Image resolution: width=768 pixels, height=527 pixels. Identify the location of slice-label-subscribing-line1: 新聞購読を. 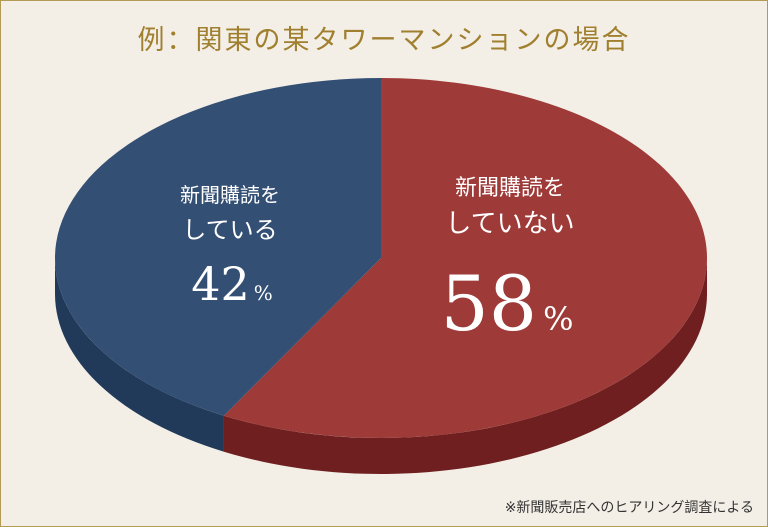
(230, 195).